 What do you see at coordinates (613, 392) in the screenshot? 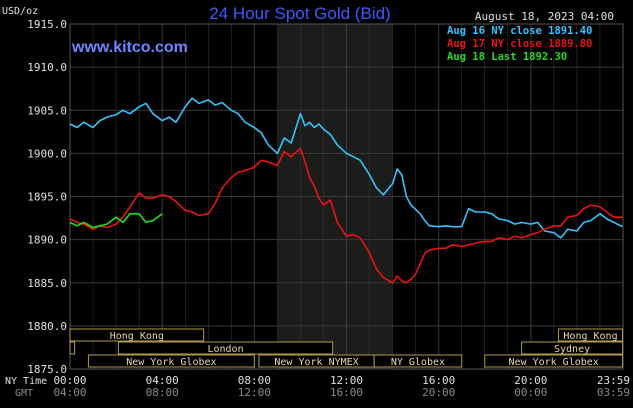
I see `x-tick-label-gmt: 03:59` at bounding box center [613, 392].